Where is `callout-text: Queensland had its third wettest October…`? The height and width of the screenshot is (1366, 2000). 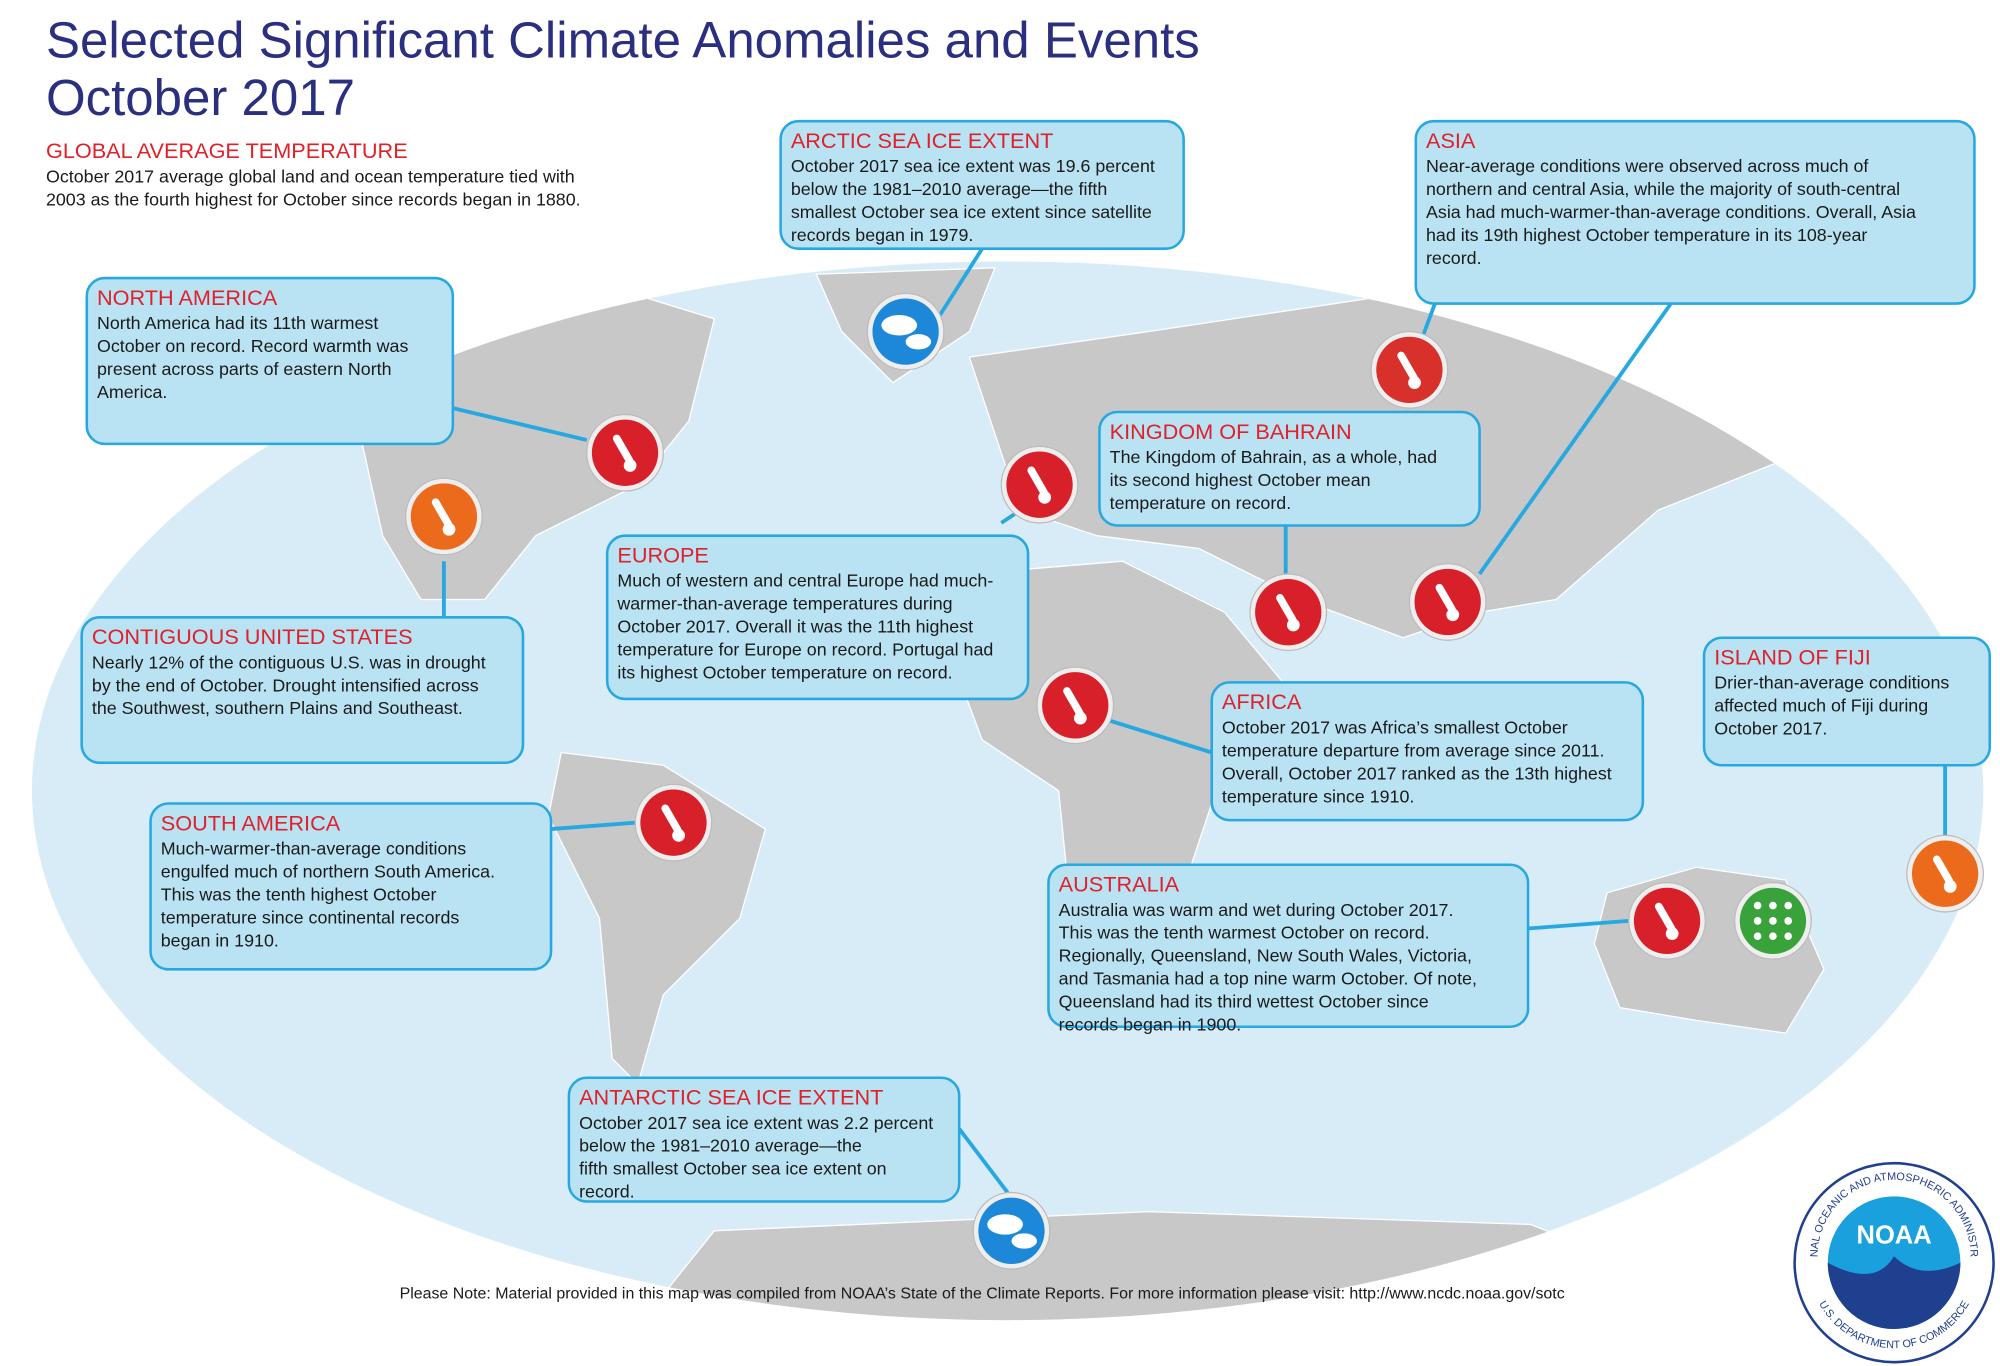
callout-text: Queensland had its third wettest October… is located at coordinates (1244, 1002).